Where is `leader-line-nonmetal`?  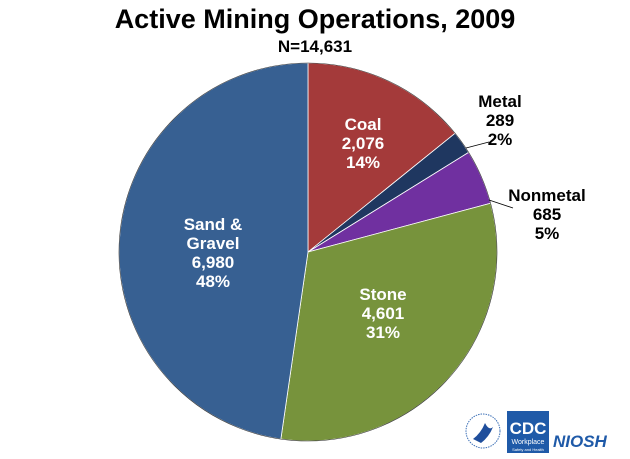 leader-line-nonmetal is located at coordinates (501, 204).